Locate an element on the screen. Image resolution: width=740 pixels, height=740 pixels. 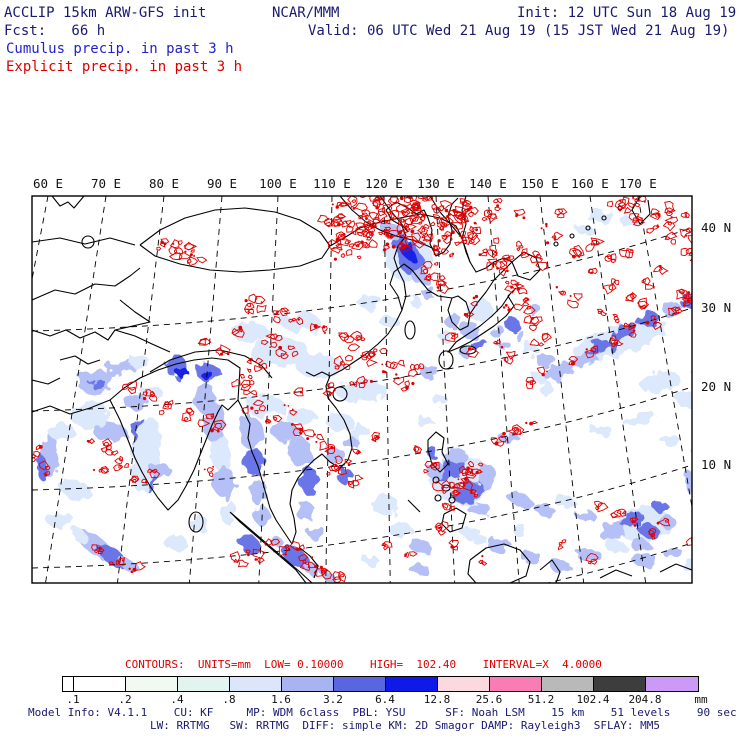
parallel-line is located at coordinates (362, 359).